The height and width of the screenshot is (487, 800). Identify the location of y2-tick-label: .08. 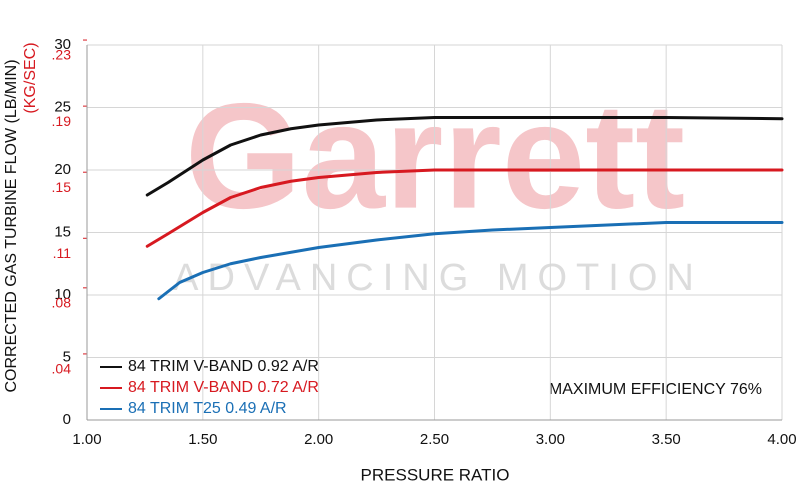
(62, 303).